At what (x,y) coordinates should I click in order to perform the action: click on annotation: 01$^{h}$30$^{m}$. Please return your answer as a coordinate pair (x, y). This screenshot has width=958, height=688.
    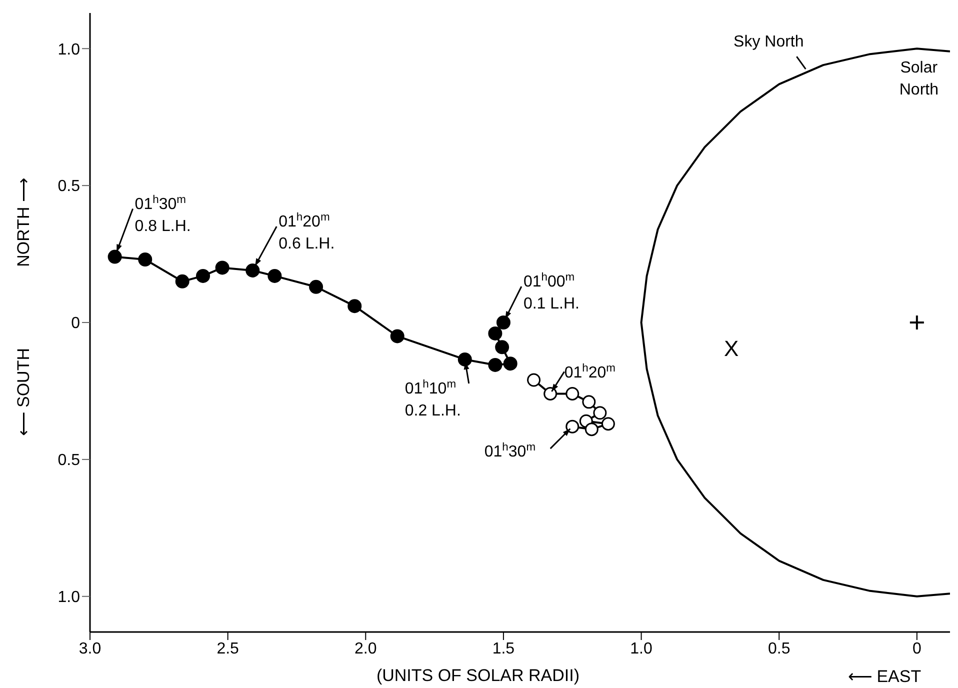
    Looking at the image, I should click on (510, 451).